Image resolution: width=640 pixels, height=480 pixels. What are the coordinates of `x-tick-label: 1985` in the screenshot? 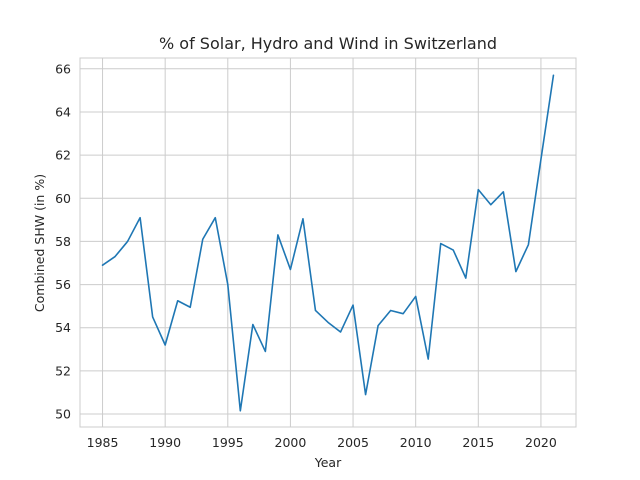 It's located at (103, 442).